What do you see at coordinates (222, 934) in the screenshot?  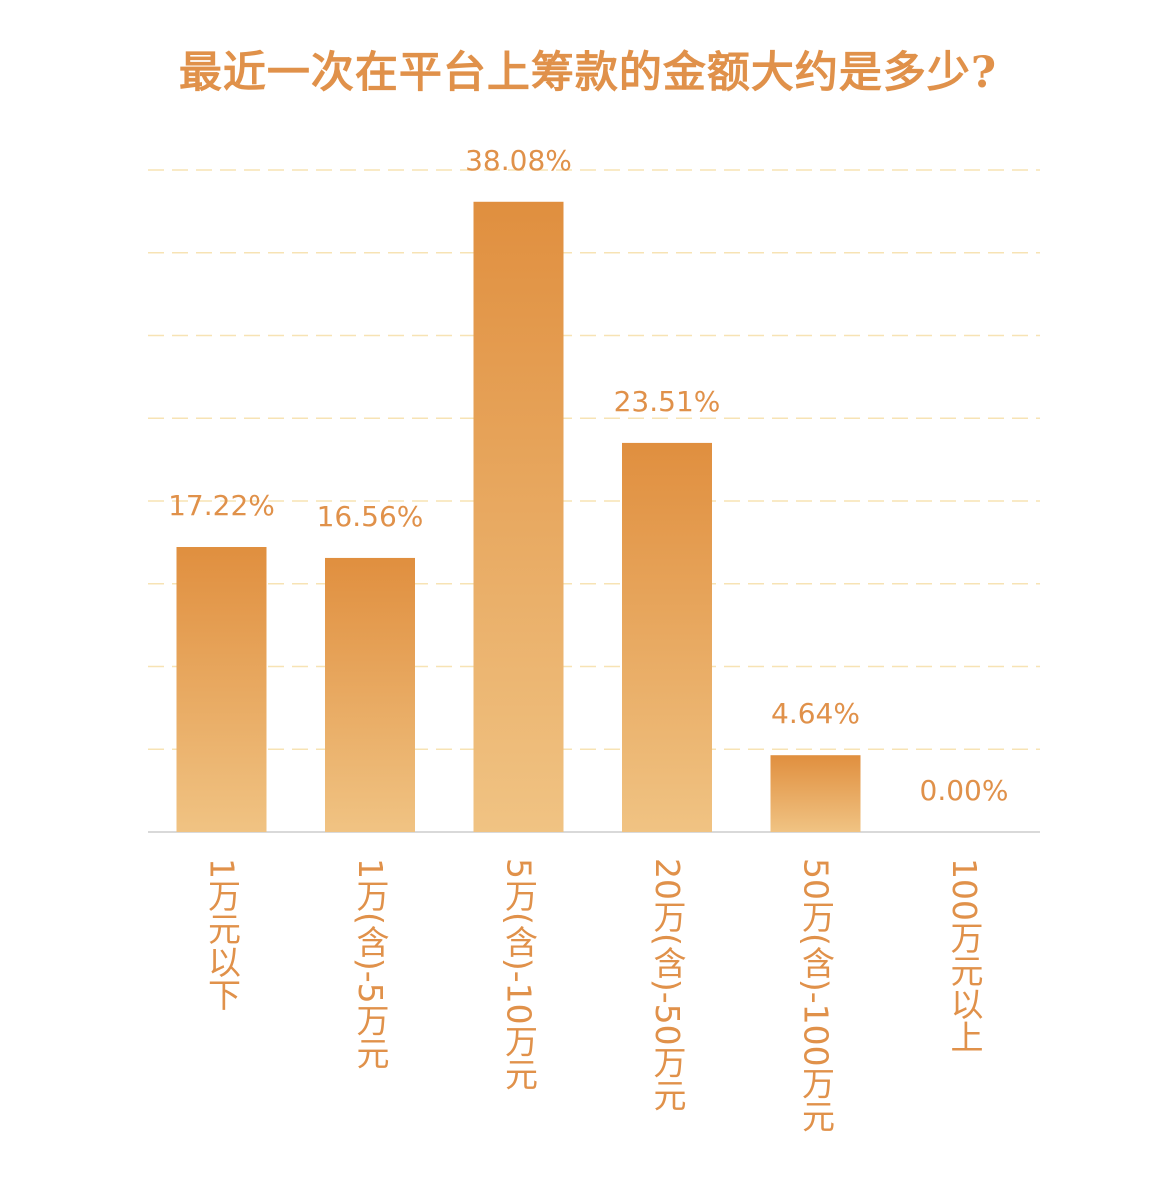 I see `category-label: 1万元以下` at bounding box center [222, 934].